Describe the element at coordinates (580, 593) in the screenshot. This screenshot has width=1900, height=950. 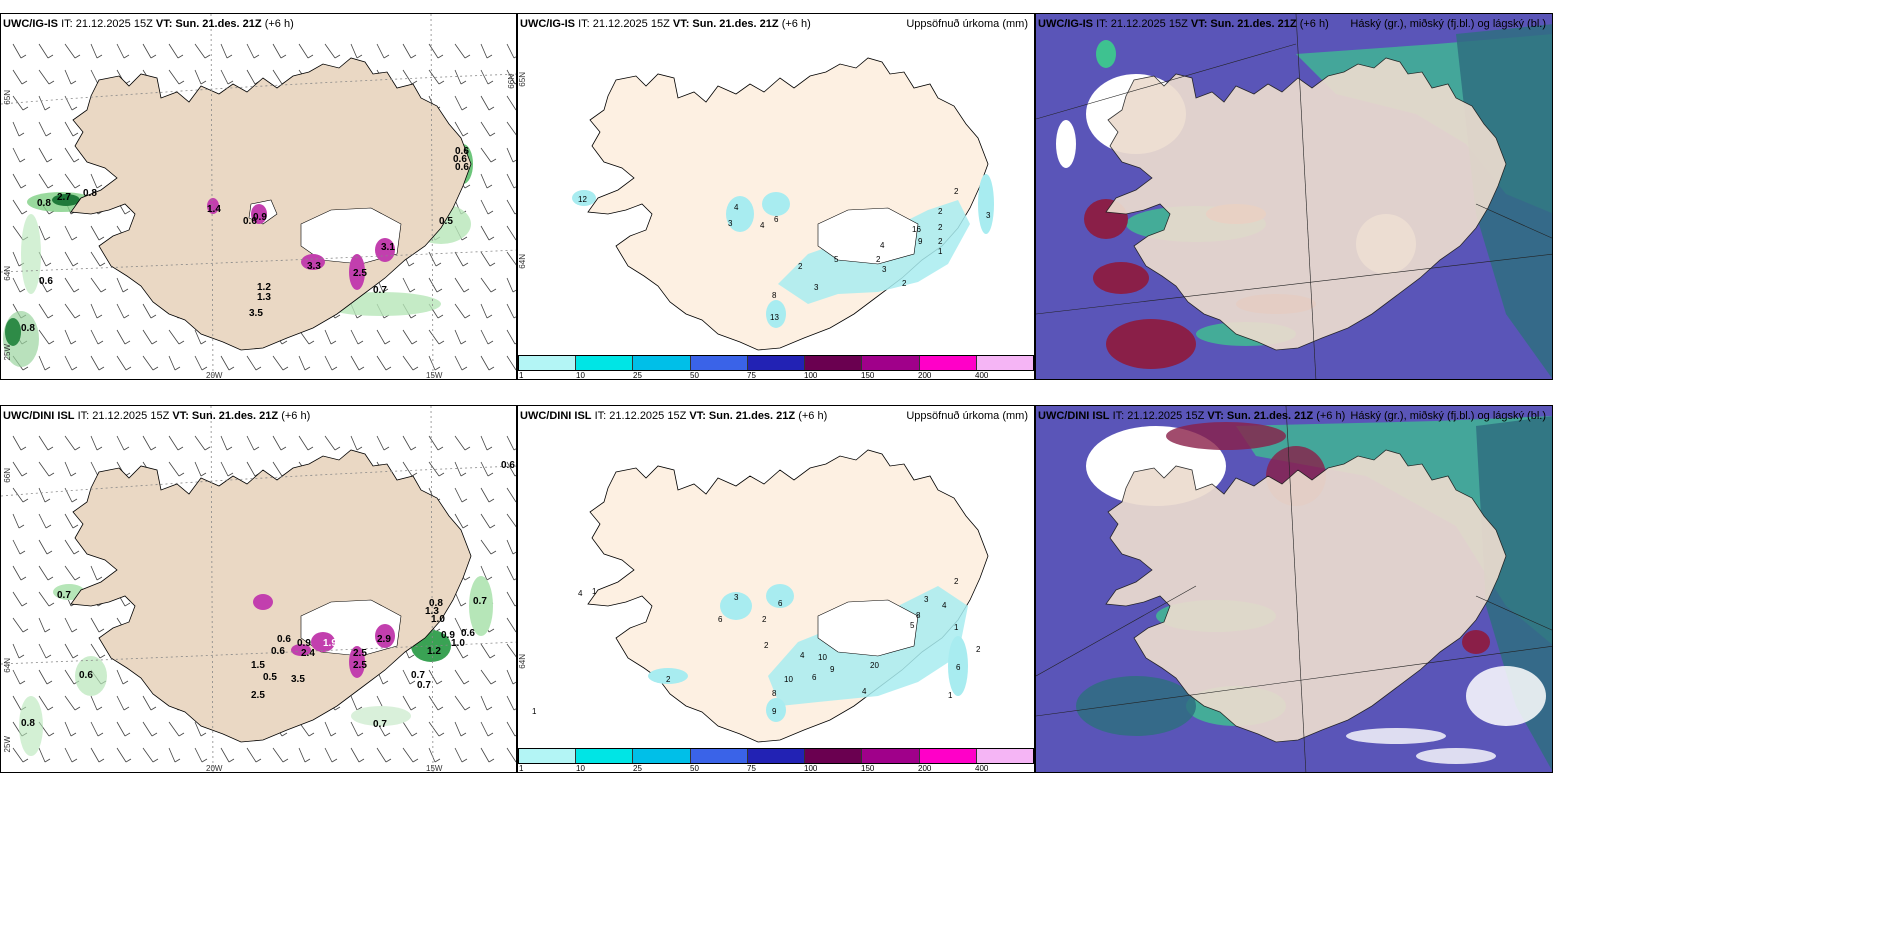
I see `precip-value: 4` at that location.